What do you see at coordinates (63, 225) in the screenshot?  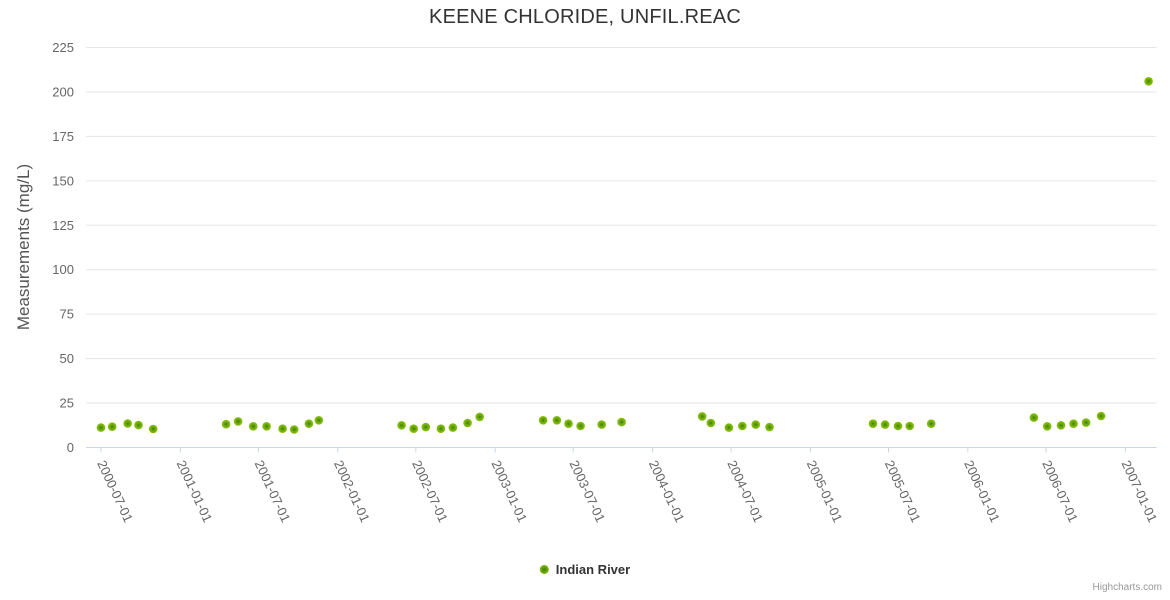 I see `y-axis-label: 125` at bounding box center [63, 225].